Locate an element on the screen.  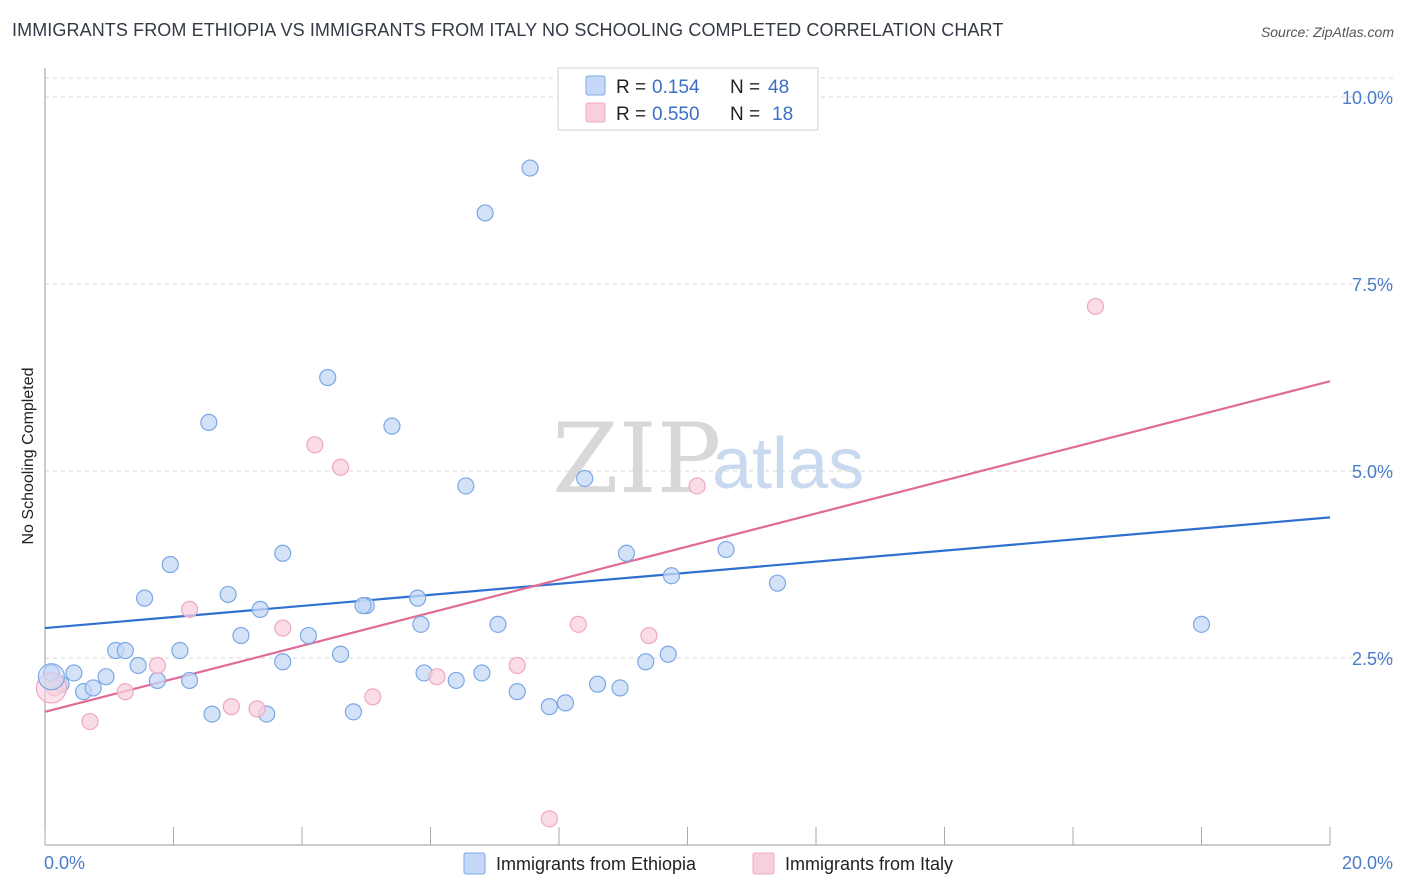
legend-r-label-2: R = is located at coordinates (631, 114).